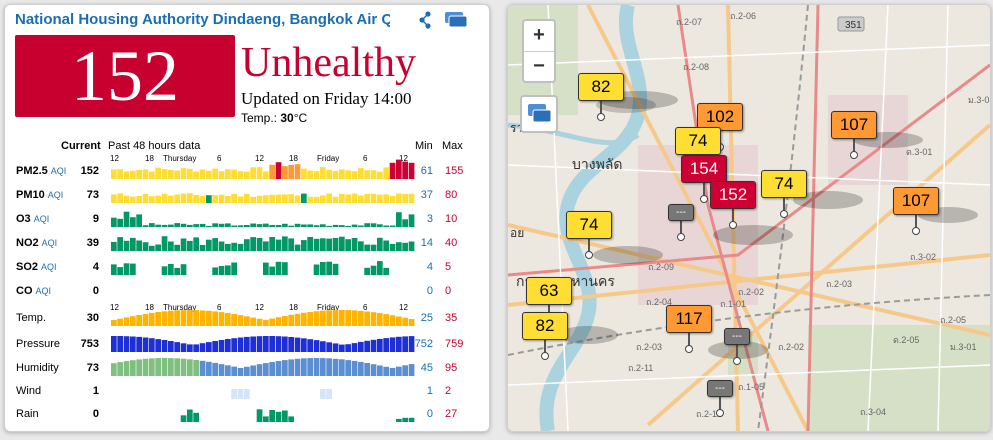  What do you see at coordinates (28, 391) in the screenshot?
I see `row-label-wind: Wind` at bounding box center [28, 391].